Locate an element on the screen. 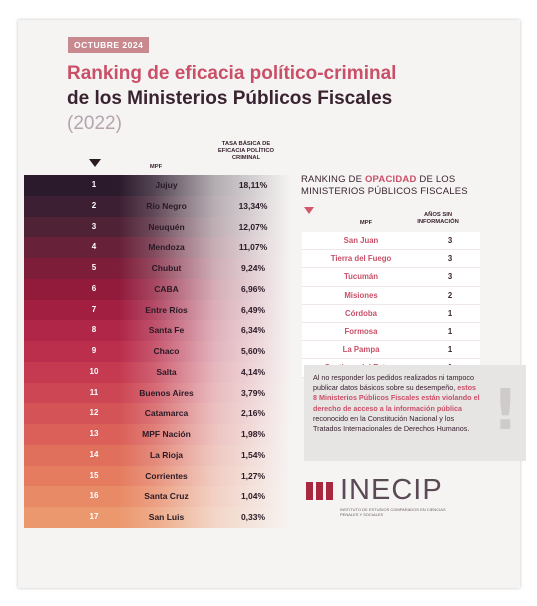 This screenshot has width=537, height=606. rank-number: 16 is located at coordinates (94, 496).